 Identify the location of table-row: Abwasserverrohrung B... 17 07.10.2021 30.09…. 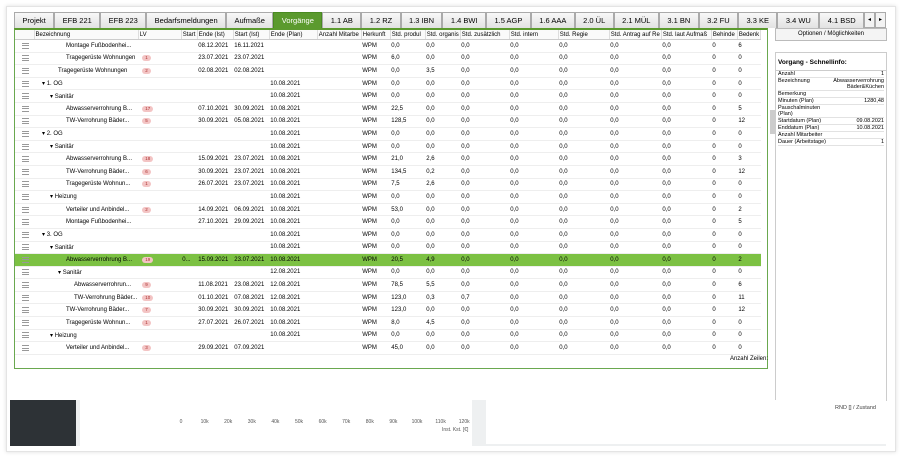
(388, 109).